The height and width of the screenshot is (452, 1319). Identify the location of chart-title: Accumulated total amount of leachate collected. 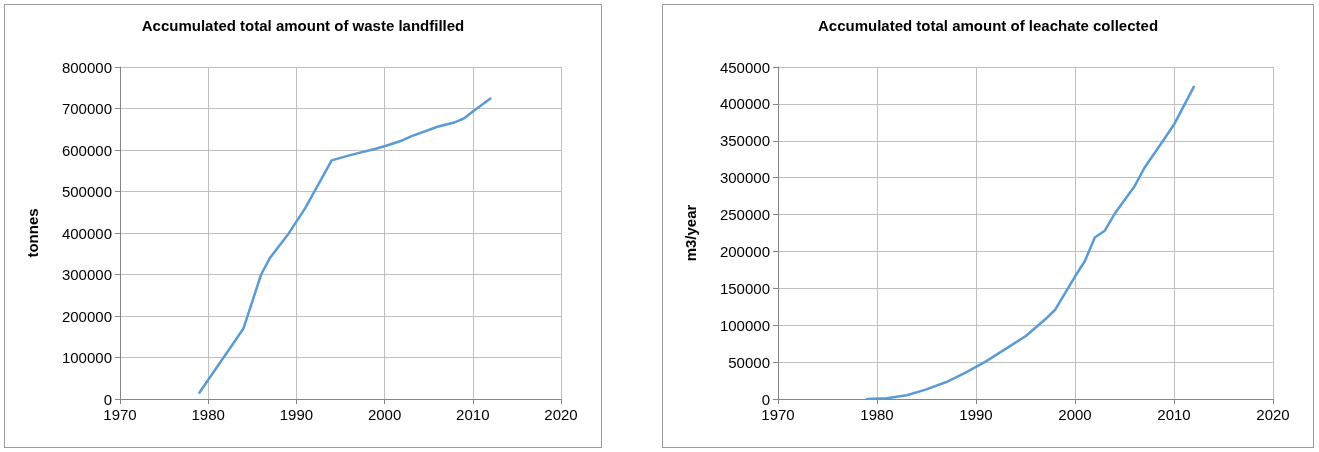
(988, 25).